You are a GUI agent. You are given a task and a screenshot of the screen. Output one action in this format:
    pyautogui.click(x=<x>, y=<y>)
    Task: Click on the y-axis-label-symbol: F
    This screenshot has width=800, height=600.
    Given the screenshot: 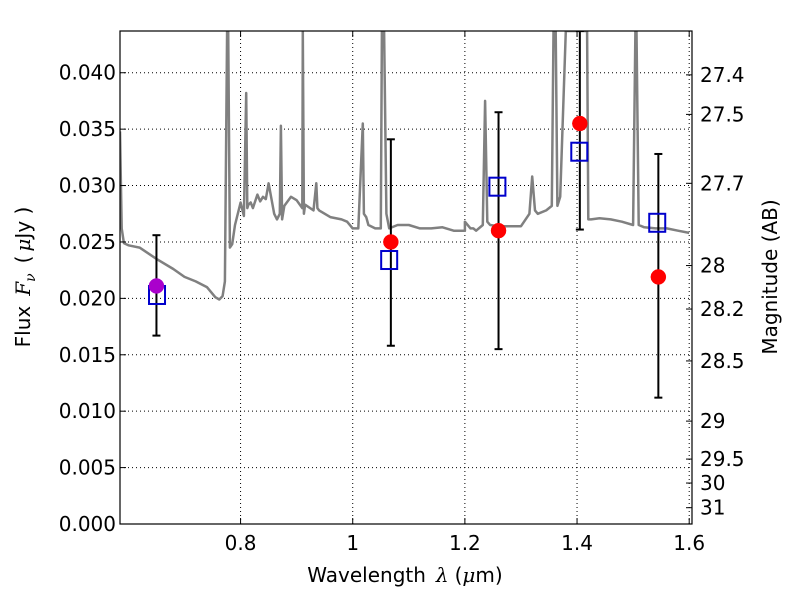 What is the action you would take?
    pyautogui.click(x=23, y=289)
    